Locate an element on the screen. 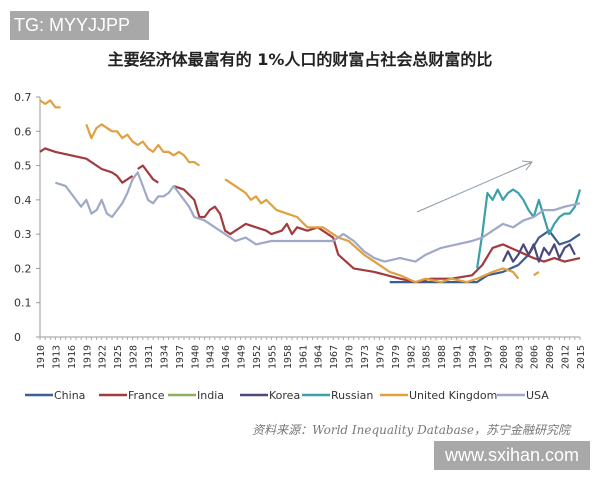 The width and height of the screenshot is (600, 480). x-tick-label: 1931 is located at coordinates (149, 357).